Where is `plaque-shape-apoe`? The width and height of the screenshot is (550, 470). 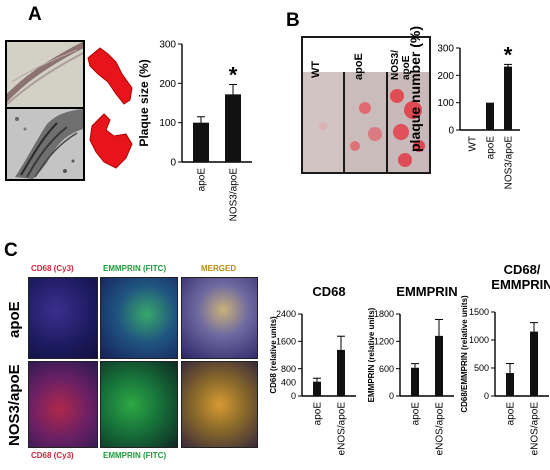
plaque-shape-apoe is located at coordinates (110, 76).